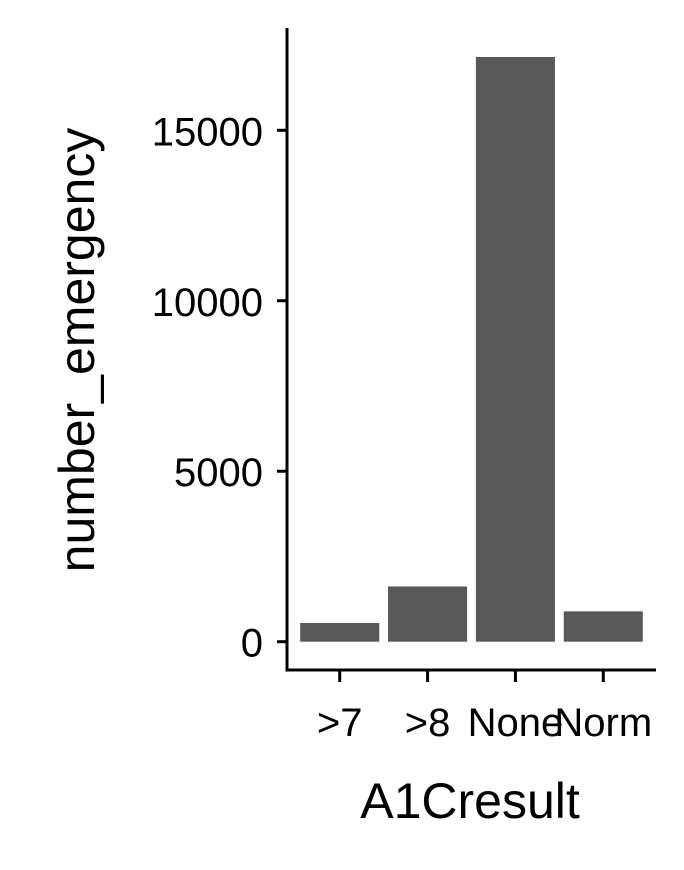  Describe the element at coordinates (470, 801) in the screenshot. I see `x-axis-title: A1Cresult` at that location.